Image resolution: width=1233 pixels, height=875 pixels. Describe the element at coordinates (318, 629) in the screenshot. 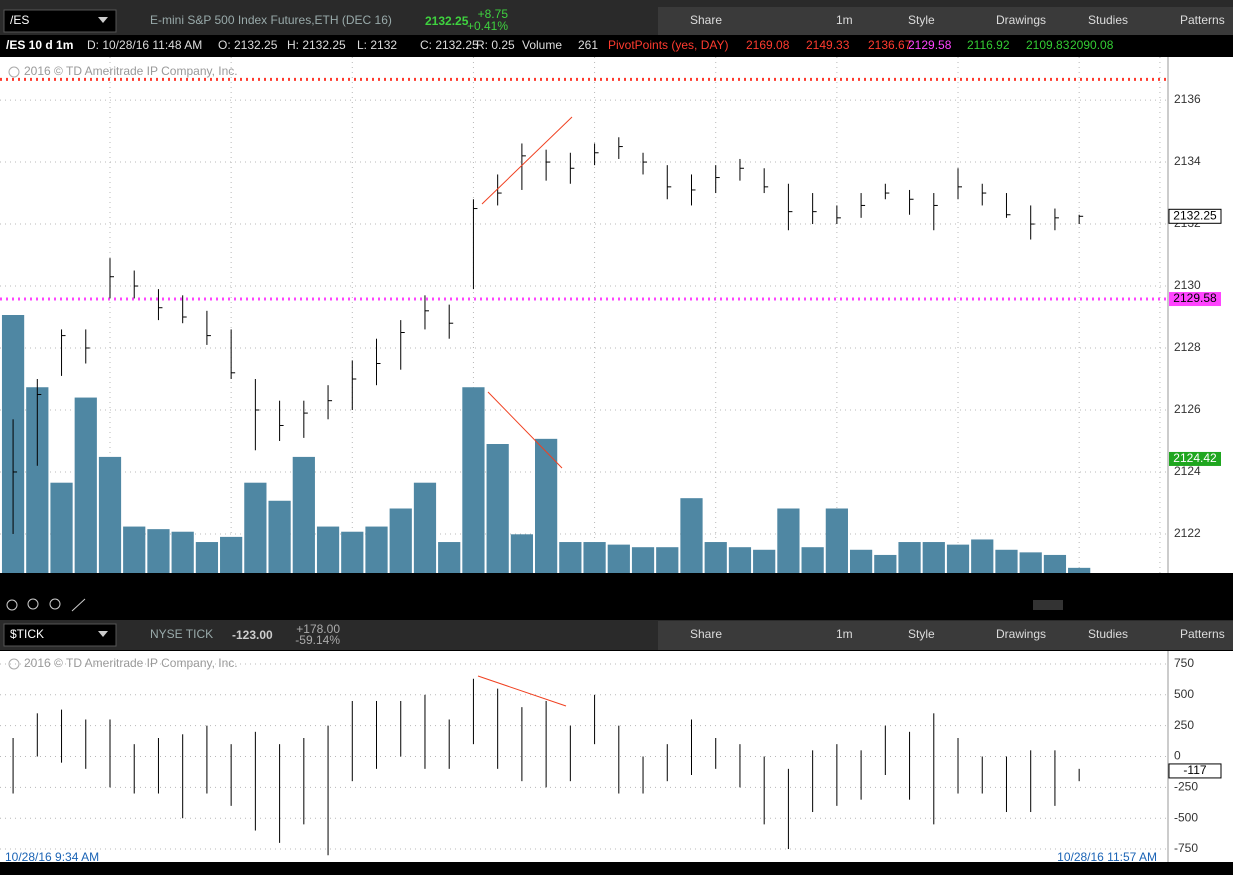

I see `change: +178.00` at that location.